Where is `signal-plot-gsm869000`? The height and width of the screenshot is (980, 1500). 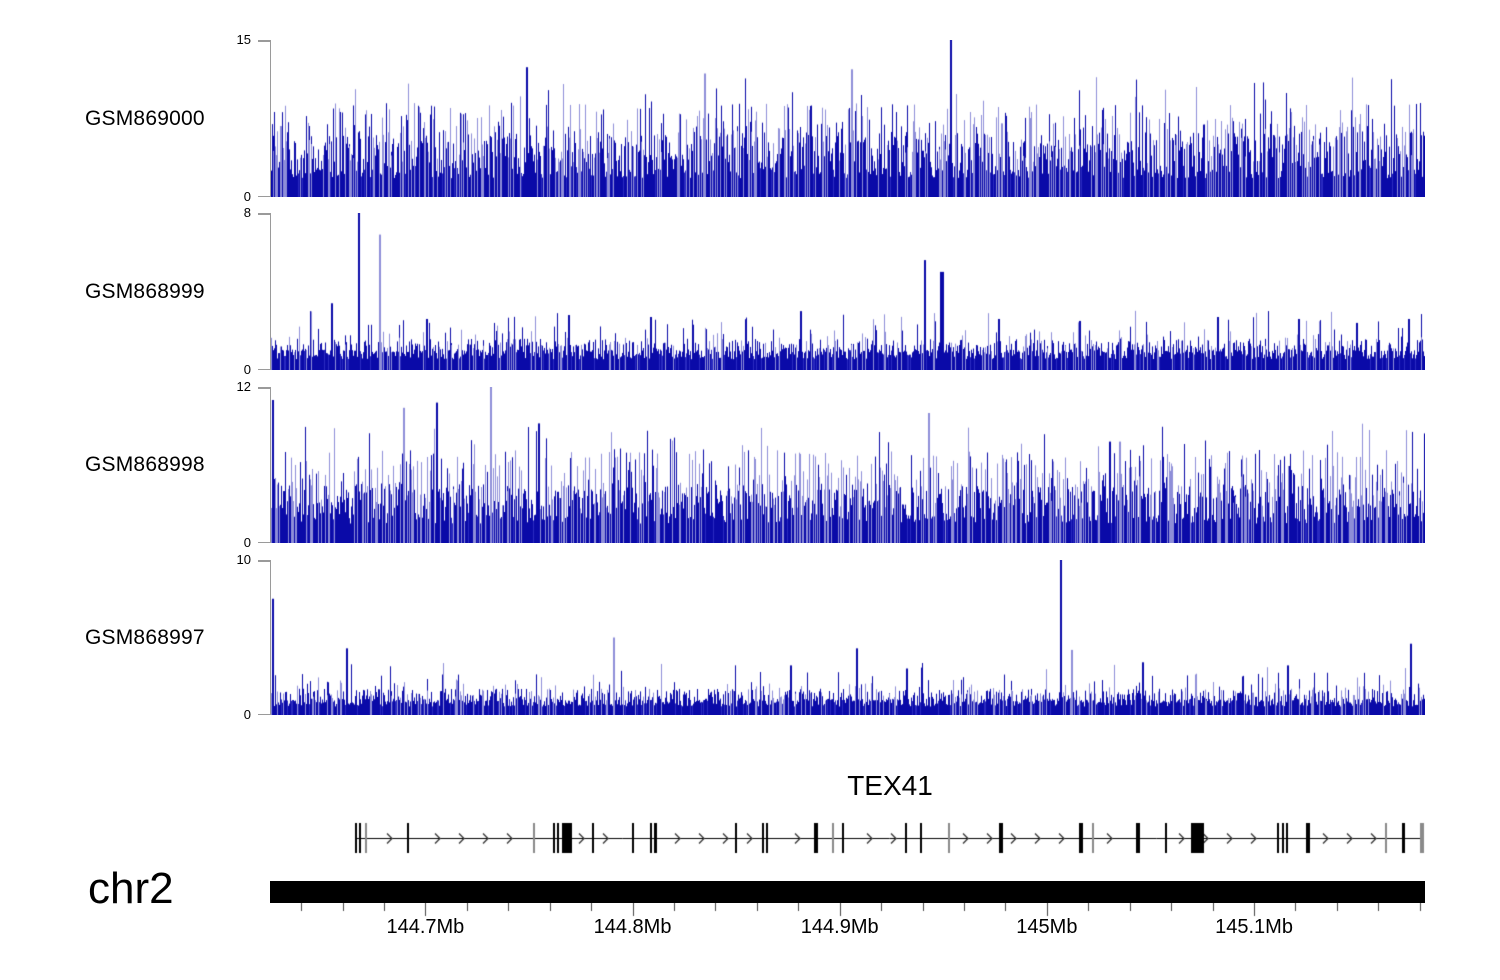
signal-plot-gsm869000 is located at coordinates (848, 118).